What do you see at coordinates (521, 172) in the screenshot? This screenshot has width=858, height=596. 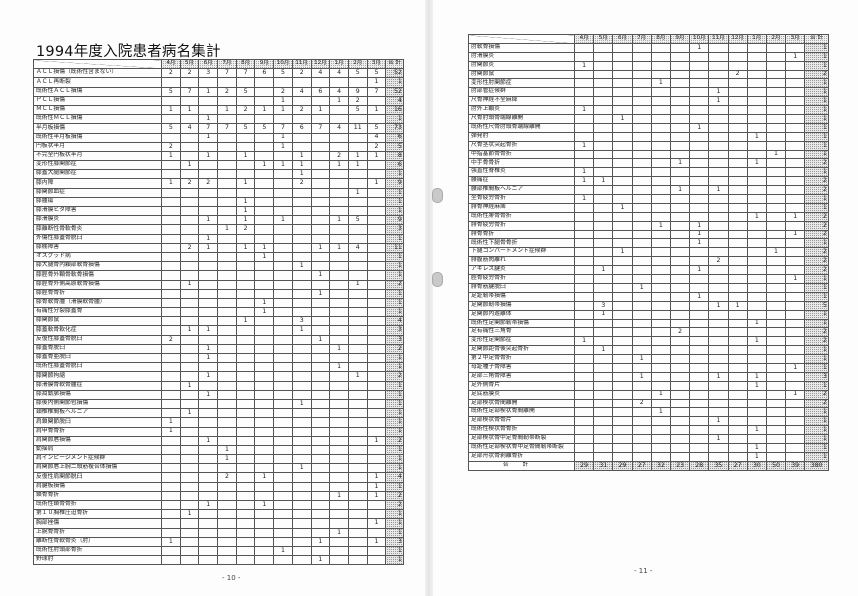 I see `diagnosis-name: 強直性脊椎炎` at bounding box center [521, 172].